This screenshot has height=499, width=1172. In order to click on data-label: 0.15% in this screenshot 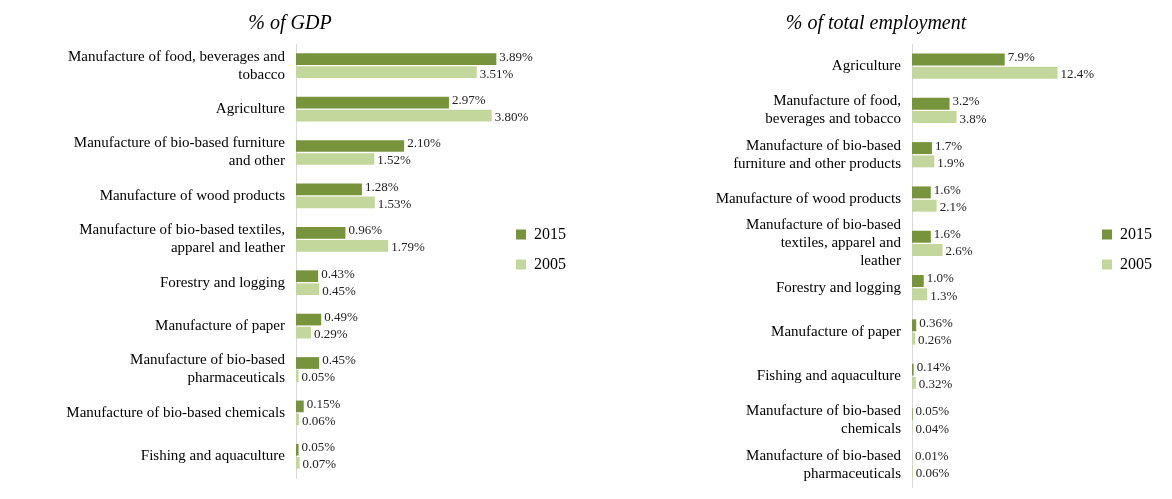, I will do `click(323, 403)`.